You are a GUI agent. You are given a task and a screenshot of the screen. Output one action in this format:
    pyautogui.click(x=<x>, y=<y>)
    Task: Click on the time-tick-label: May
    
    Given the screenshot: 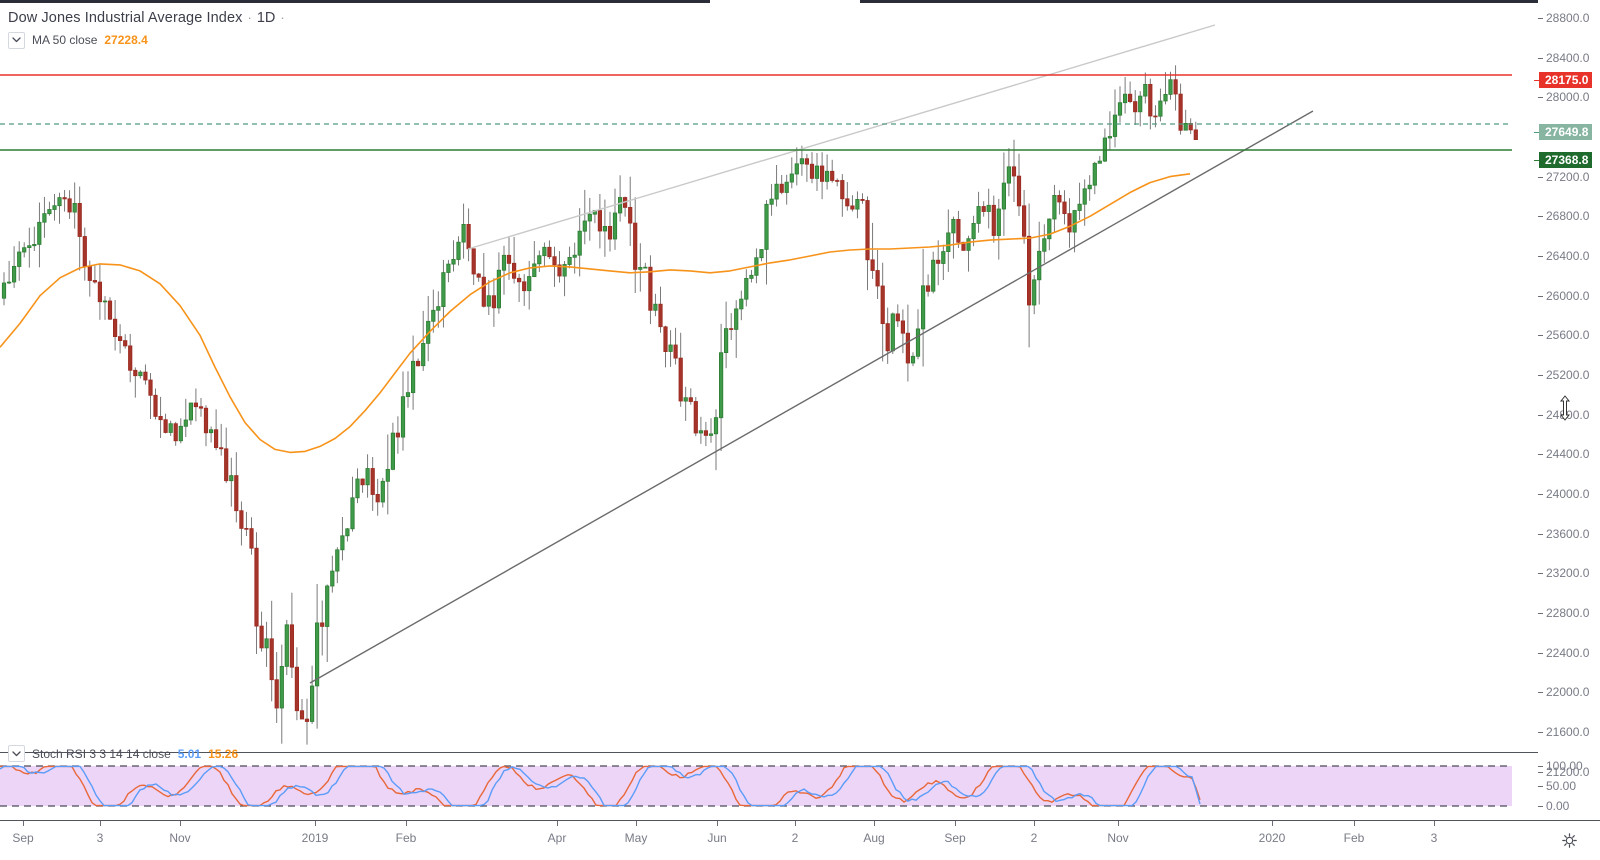 What is the action you would take?
    pyautogui.click(x=636, y=838)
    